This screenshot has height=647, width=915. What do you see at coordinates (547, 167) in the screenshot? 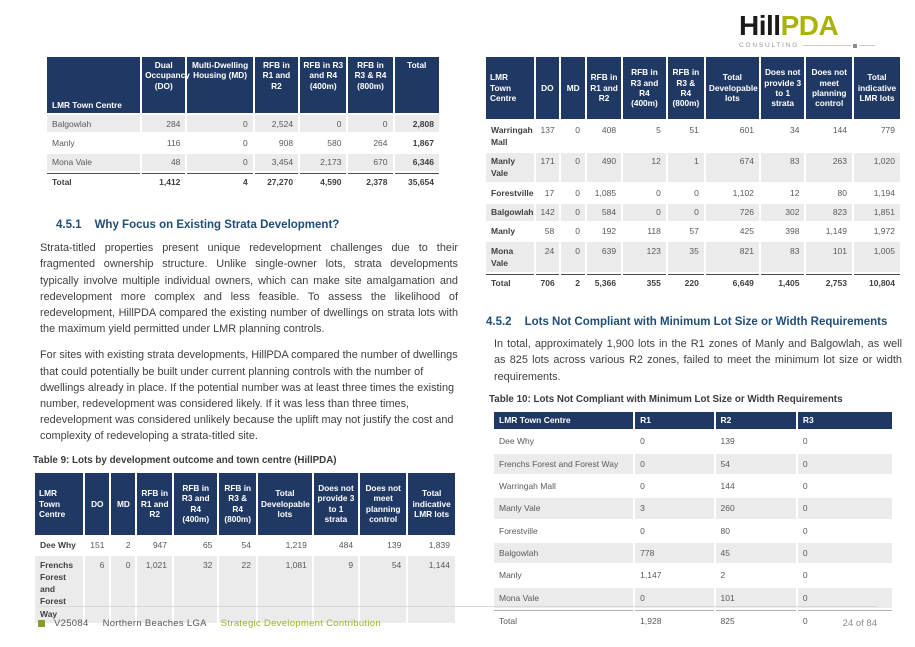
I see `cell-value: 171` at bounding box center [547, 167].